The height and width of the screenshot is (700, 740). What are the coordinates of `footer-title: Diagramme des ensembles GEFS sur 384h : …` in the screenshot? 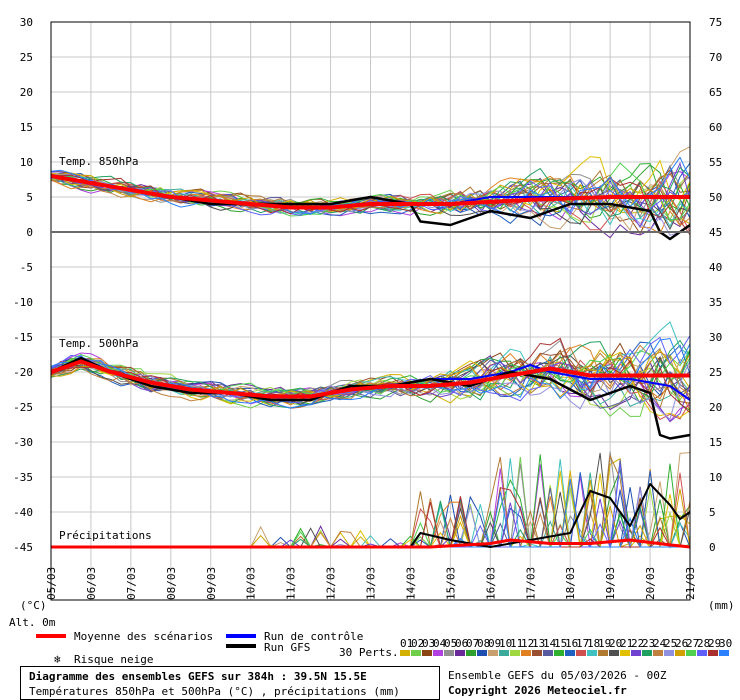 It's located at (198, 676).